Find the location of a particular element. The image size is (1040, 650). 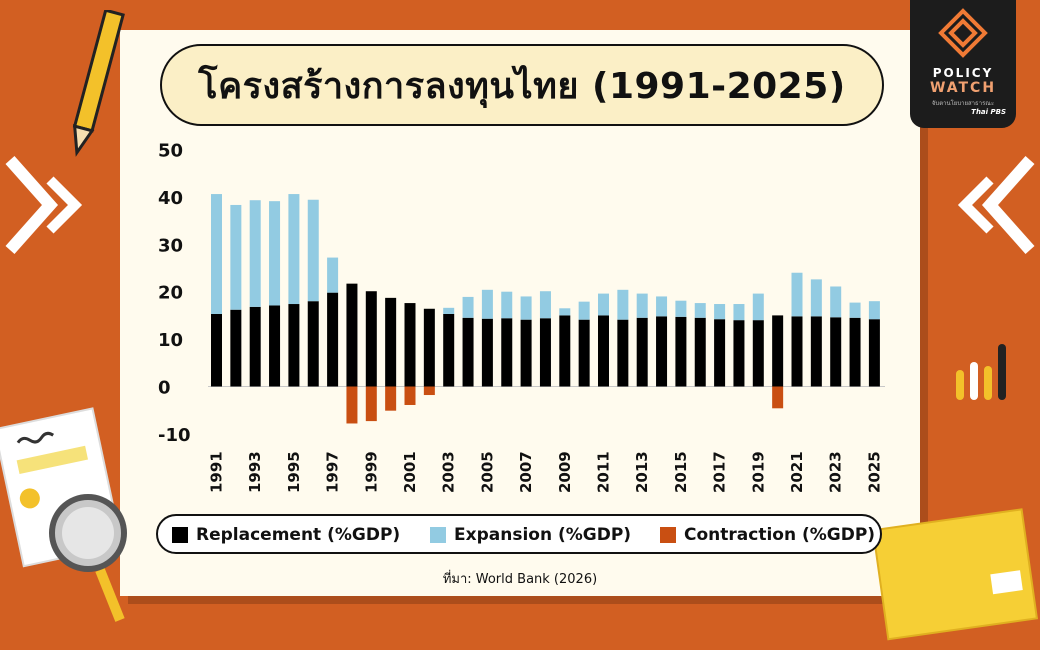

bar-replacement-1999 is located at coordinates (371, 339).